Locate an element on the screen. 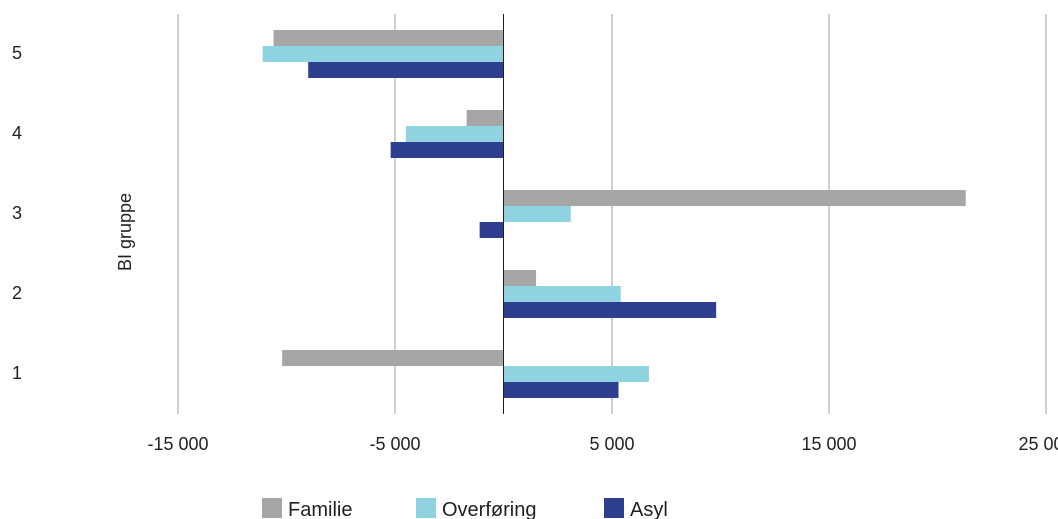 This screenshot has height=519, width=1058. y-tick-label-2: 2 is located at coordinates (17, 293).